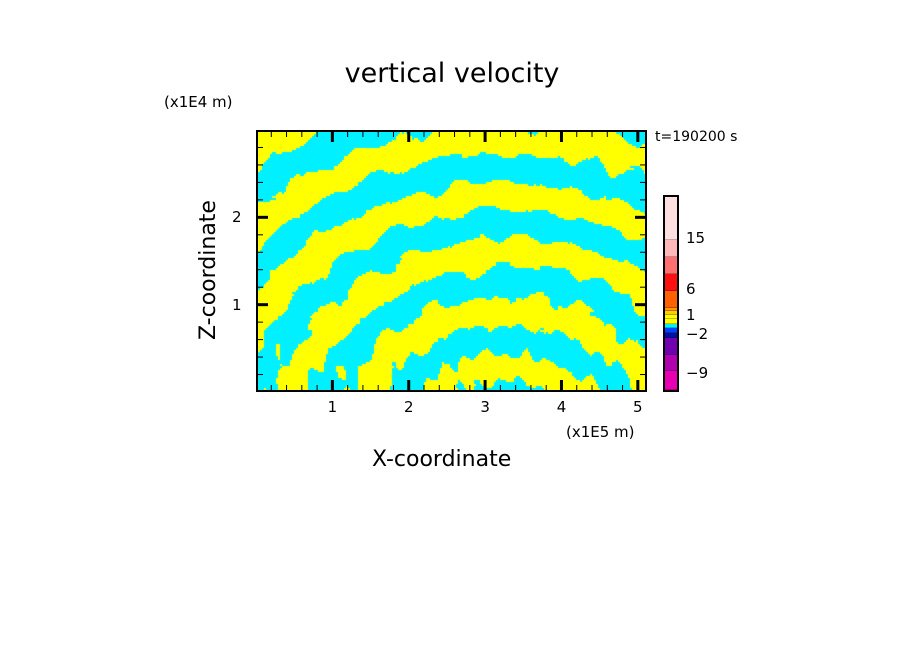 The image size is (904, 654). Describe the element at coordinates (237, 304) in the screenshot. I see `y-tick-label: 1` at that location.